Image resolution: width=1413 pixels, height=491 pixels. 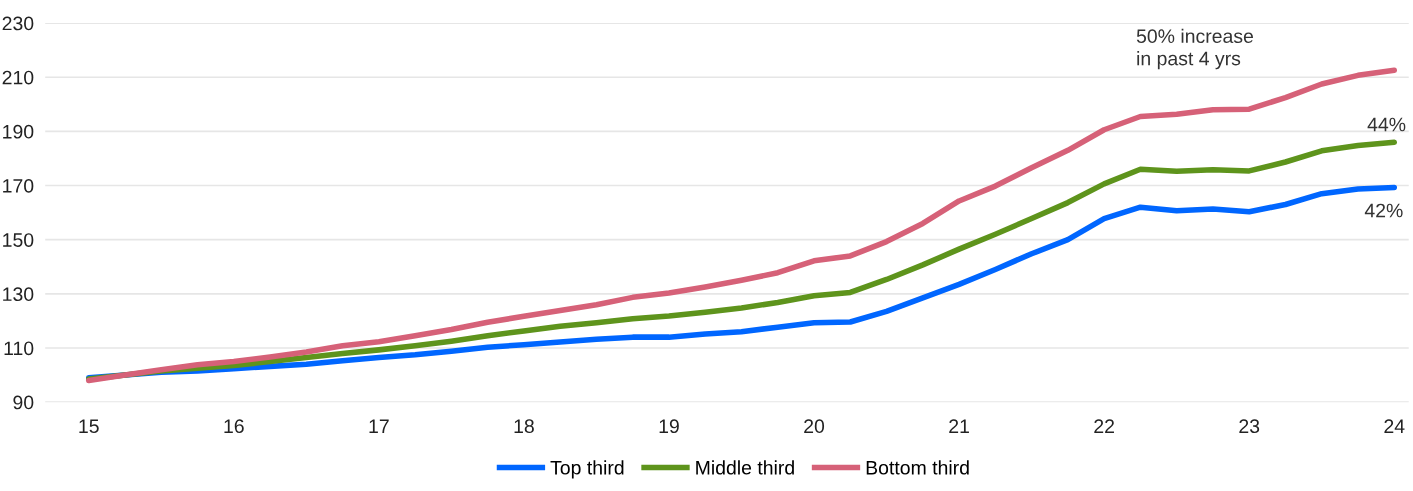 What do you see at coordinates (1104, 426) in the screenshot?
I see `x-tick-label: 22` at bounding box center [1104, 426].